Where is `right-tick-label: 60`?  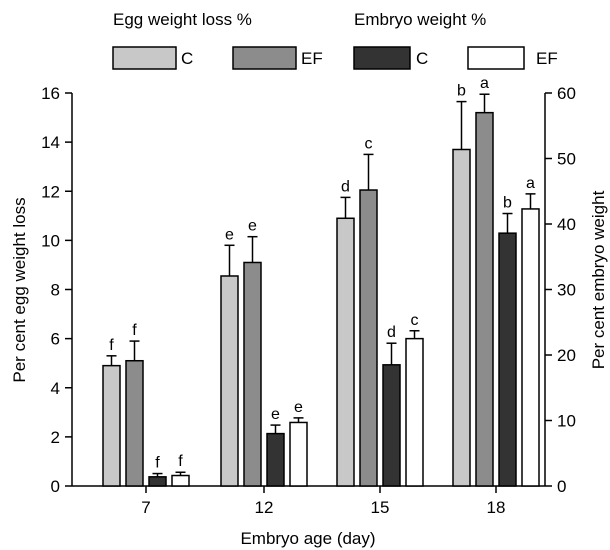 right-tick-label: 60 is located at coordinates (566, 93).